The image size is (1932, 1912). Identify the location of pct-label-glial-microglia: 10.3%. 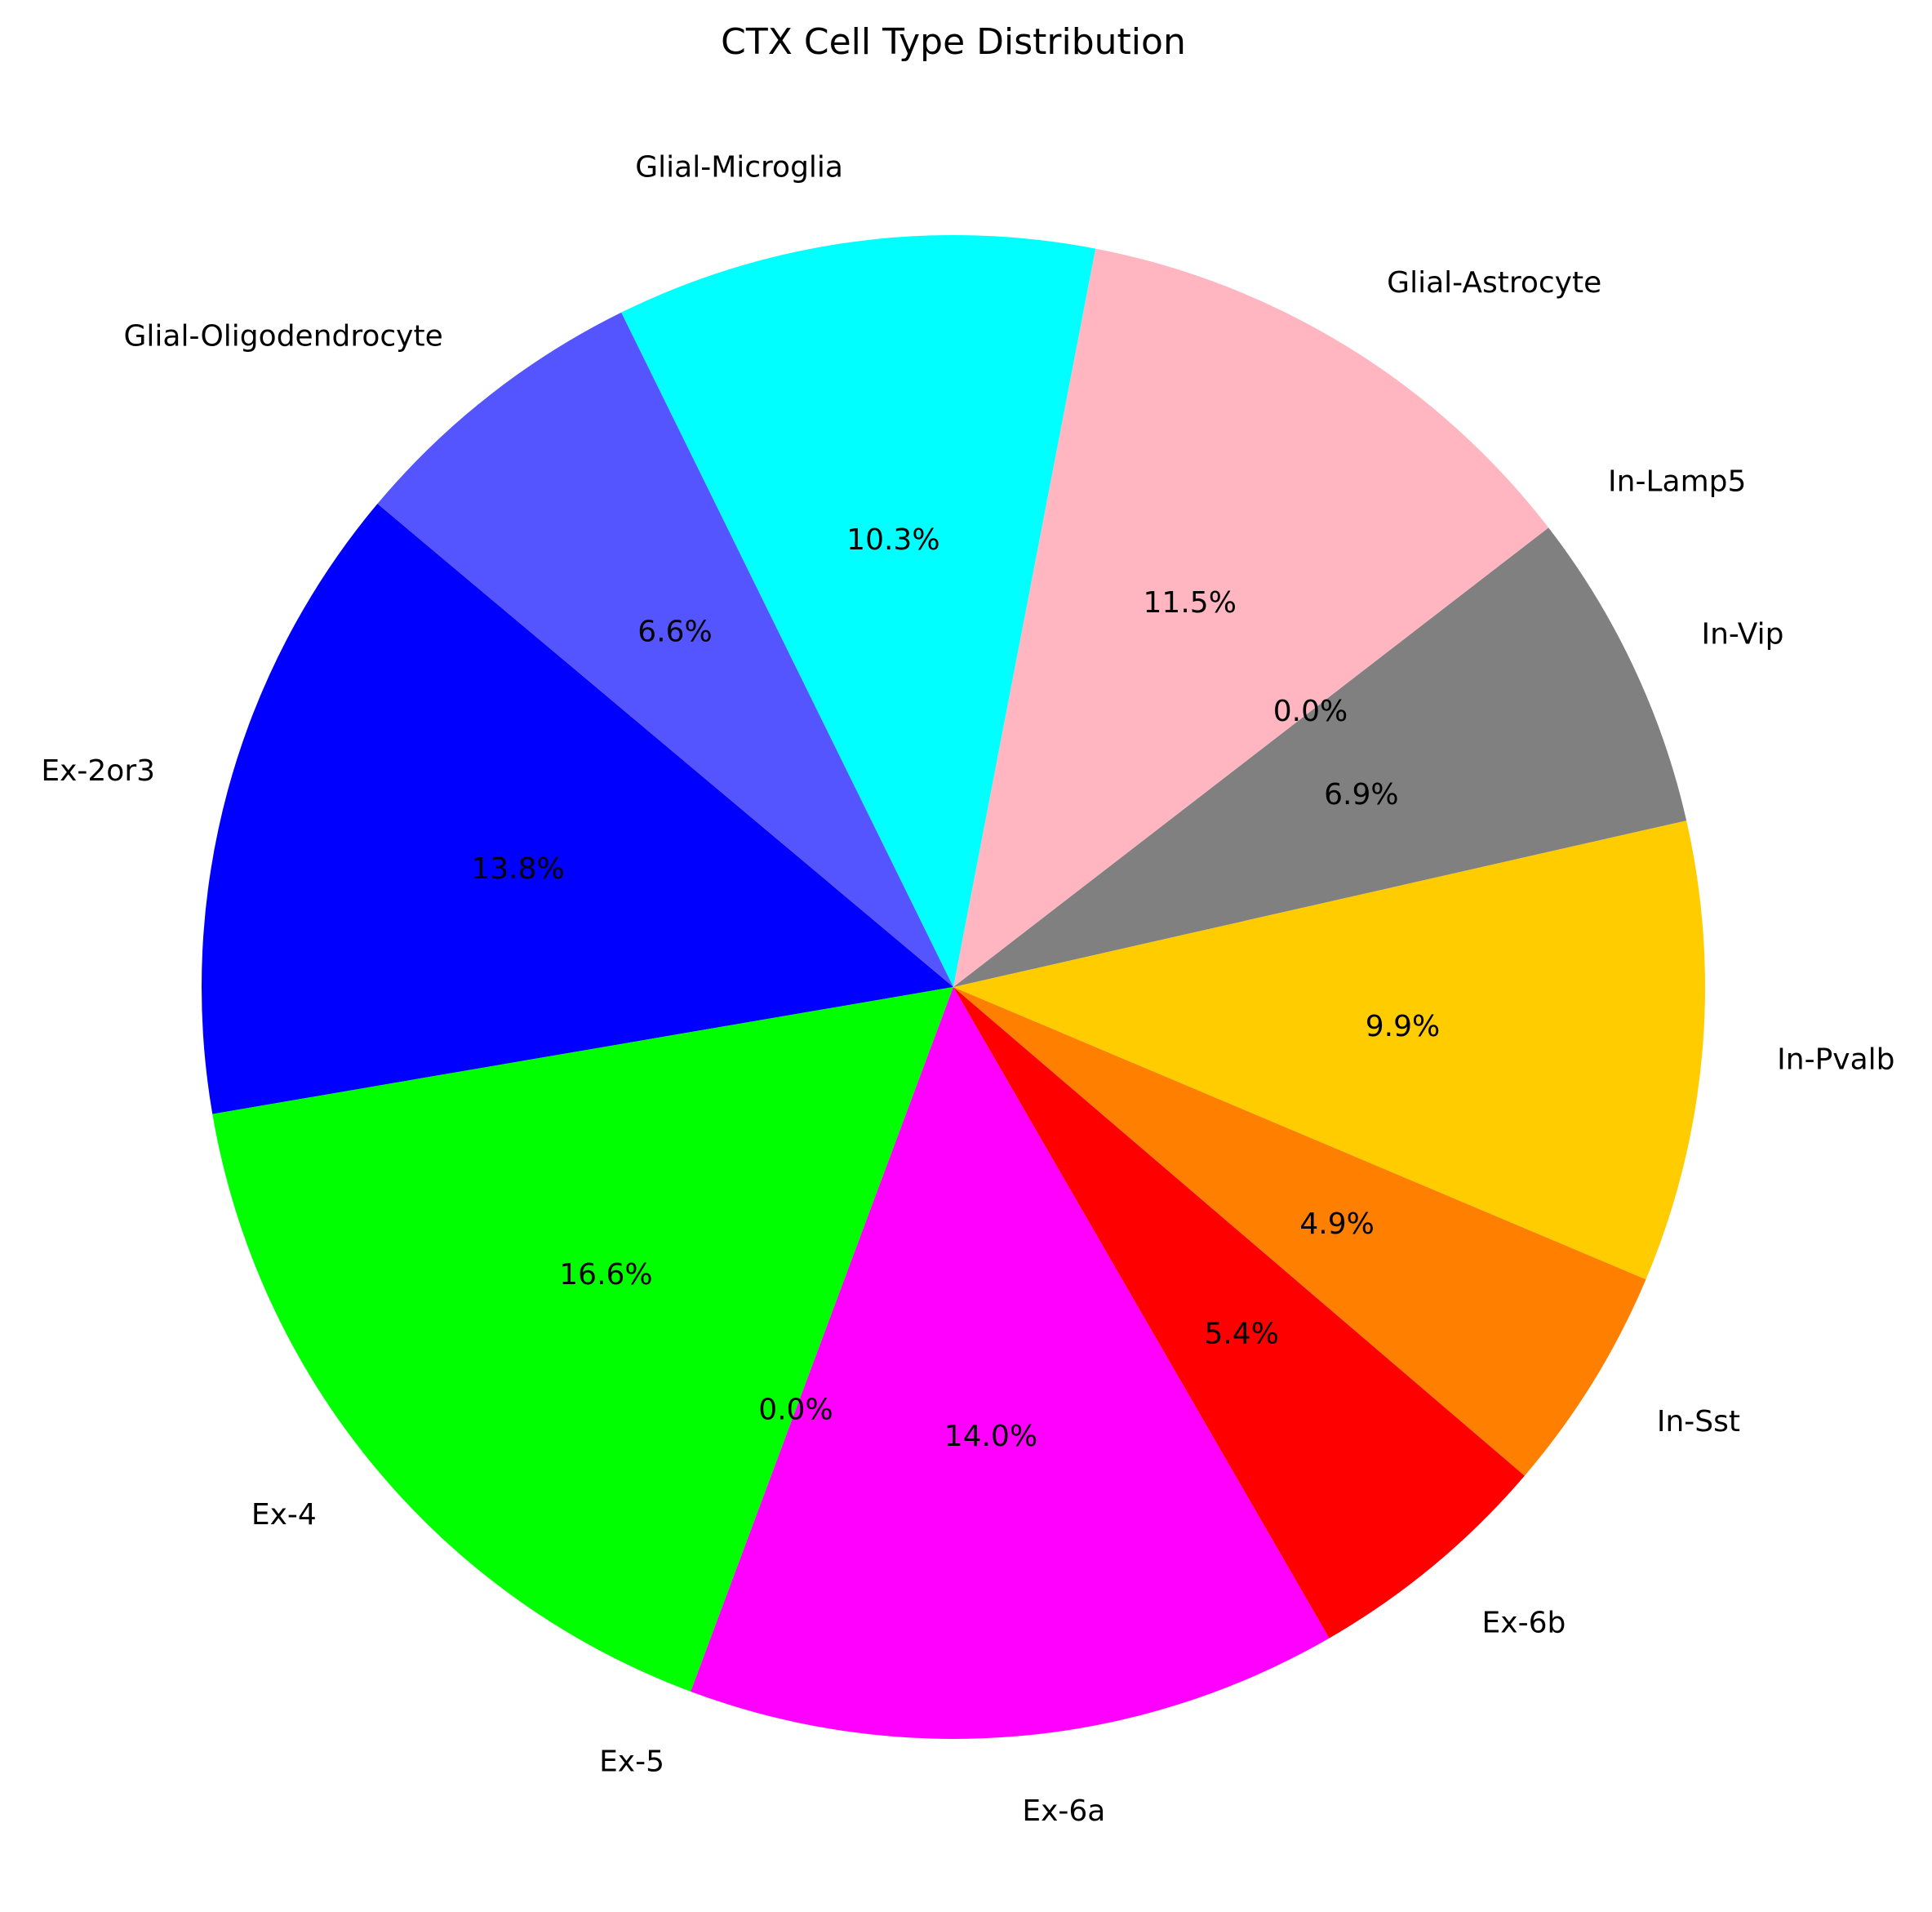
(892, 540).